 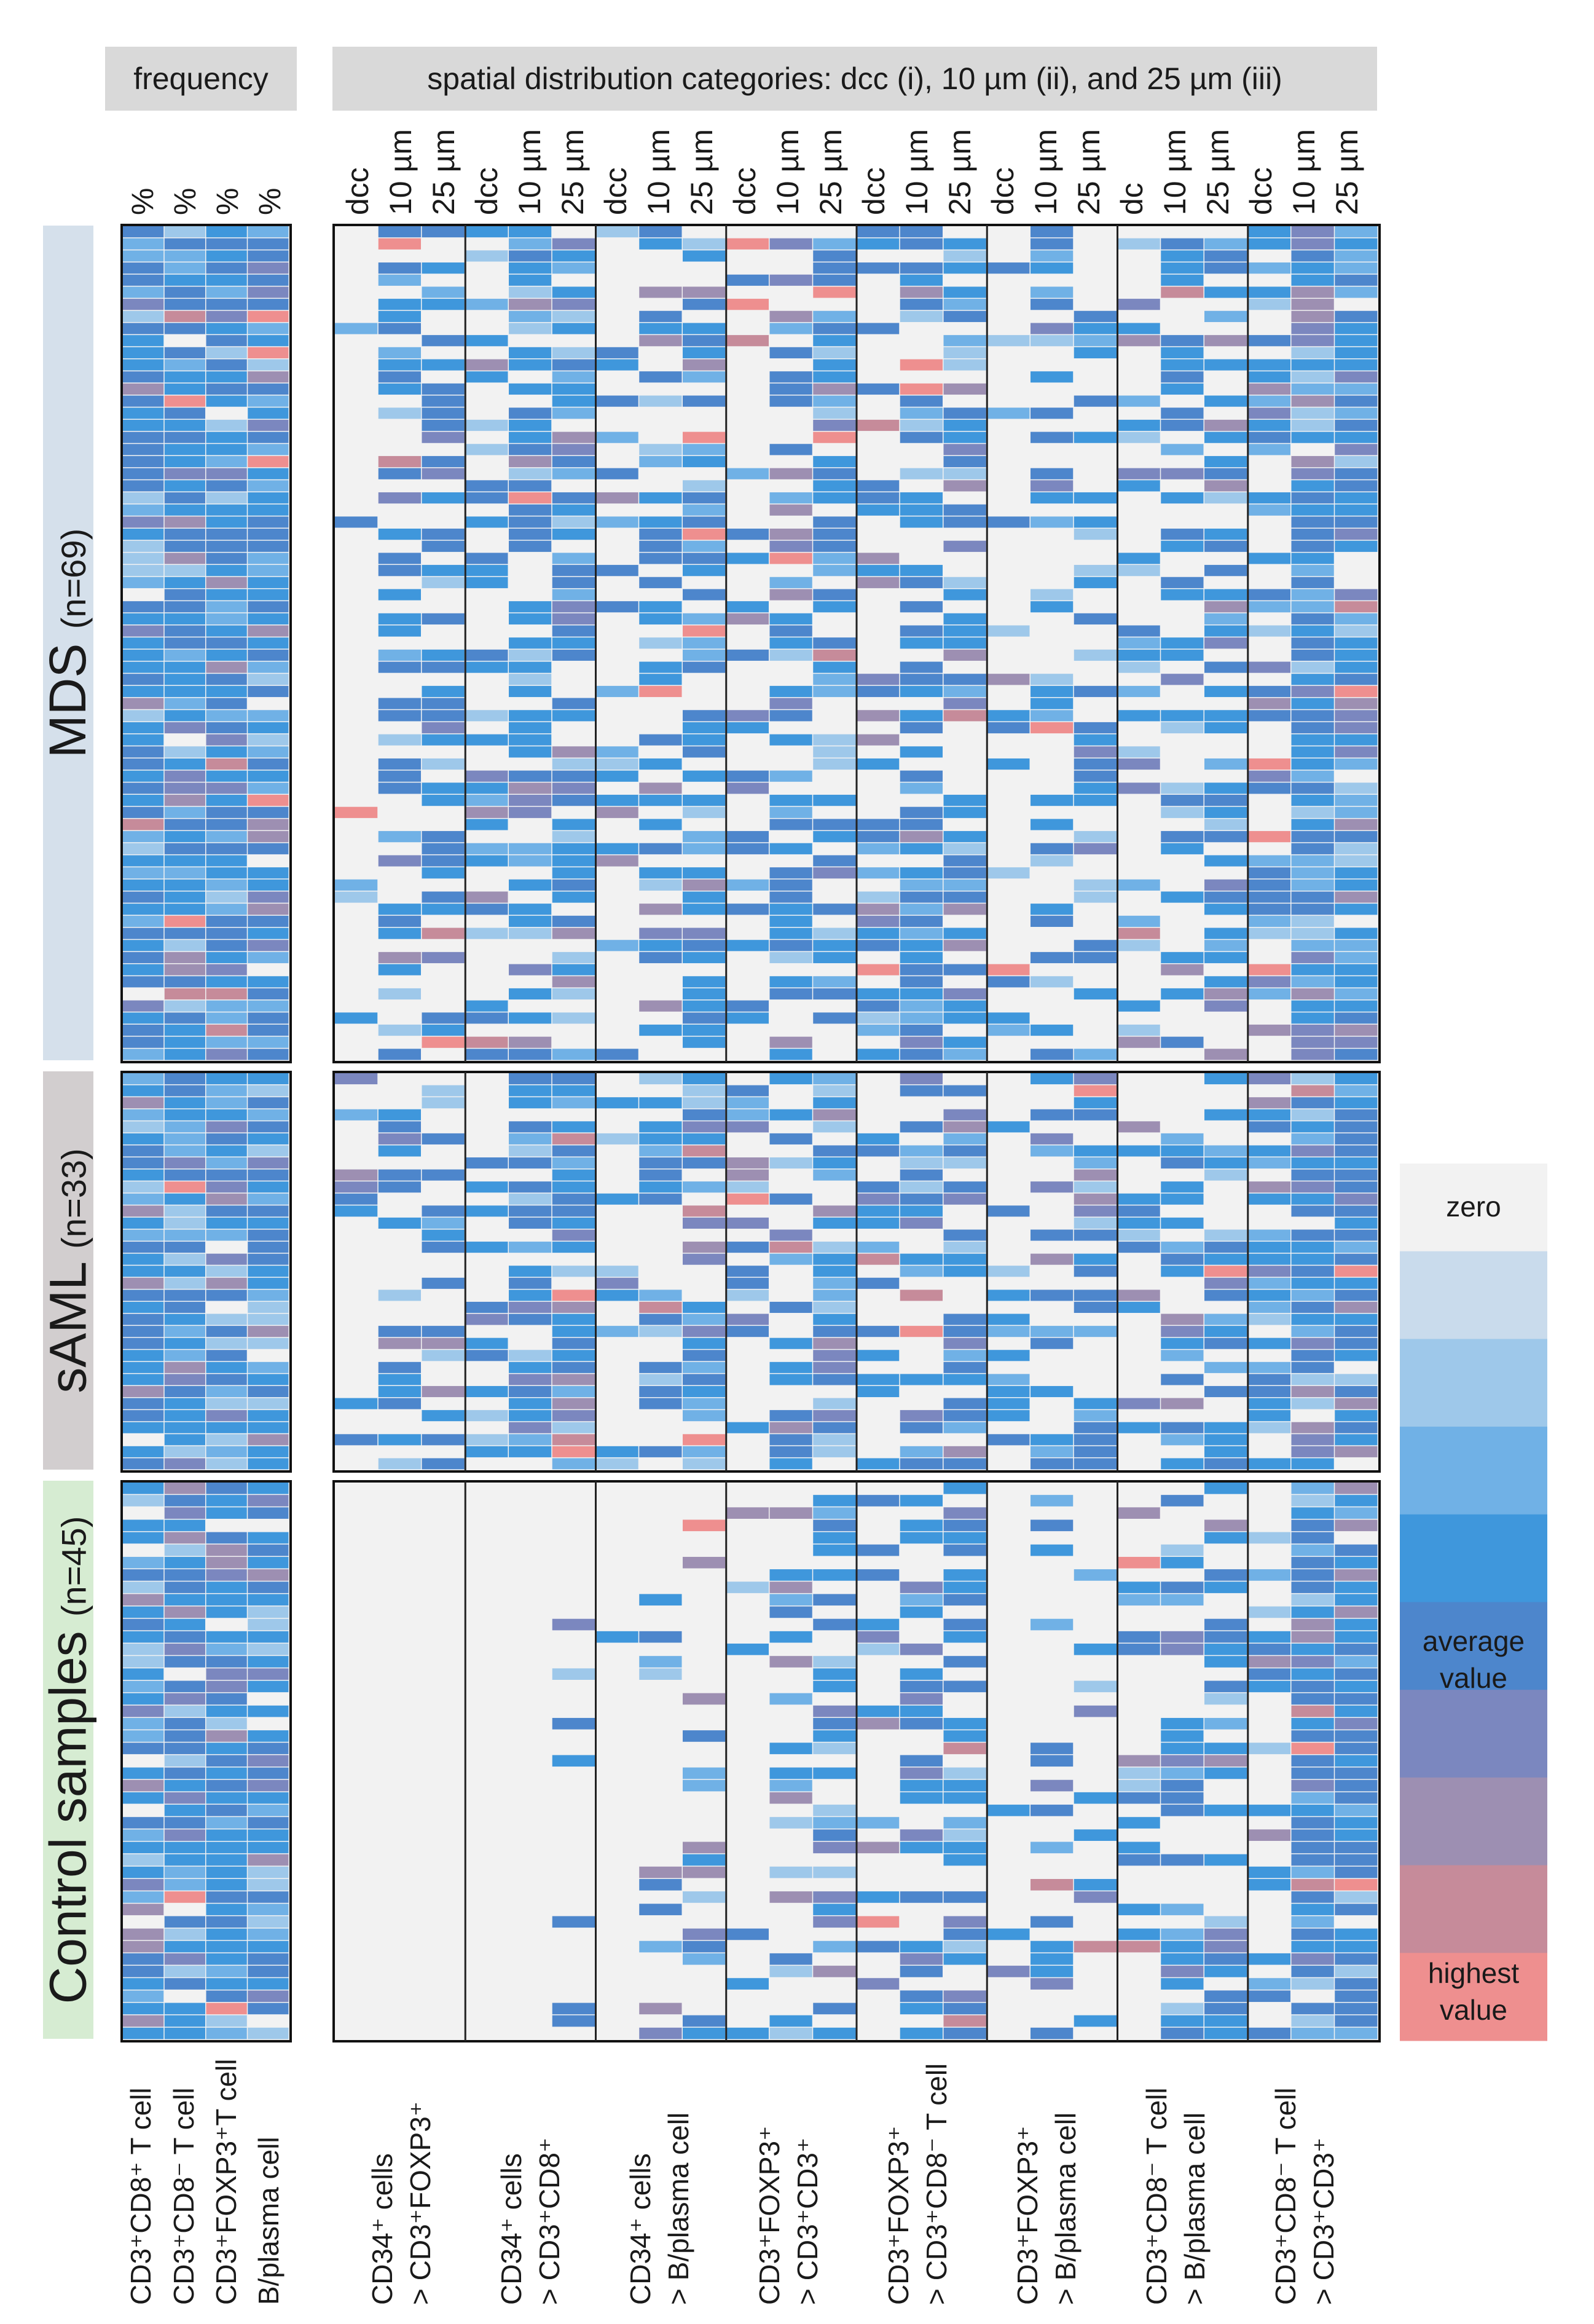 What do you see at coordinates (549, 2221) in the screenshot?
I see `spatial-row-label-line: > CD3⁺CD8⁺` at bounding box center [549, 2221].